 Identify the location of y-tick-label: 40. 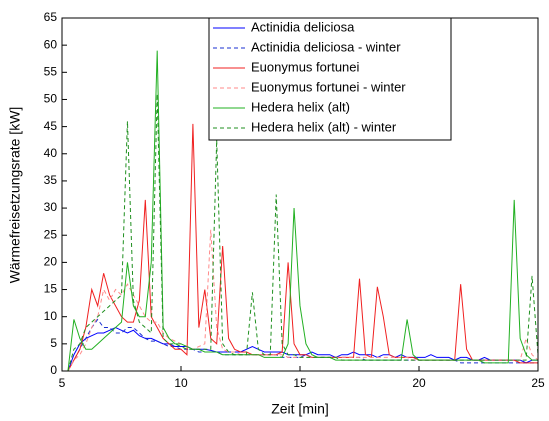
(51, 153).